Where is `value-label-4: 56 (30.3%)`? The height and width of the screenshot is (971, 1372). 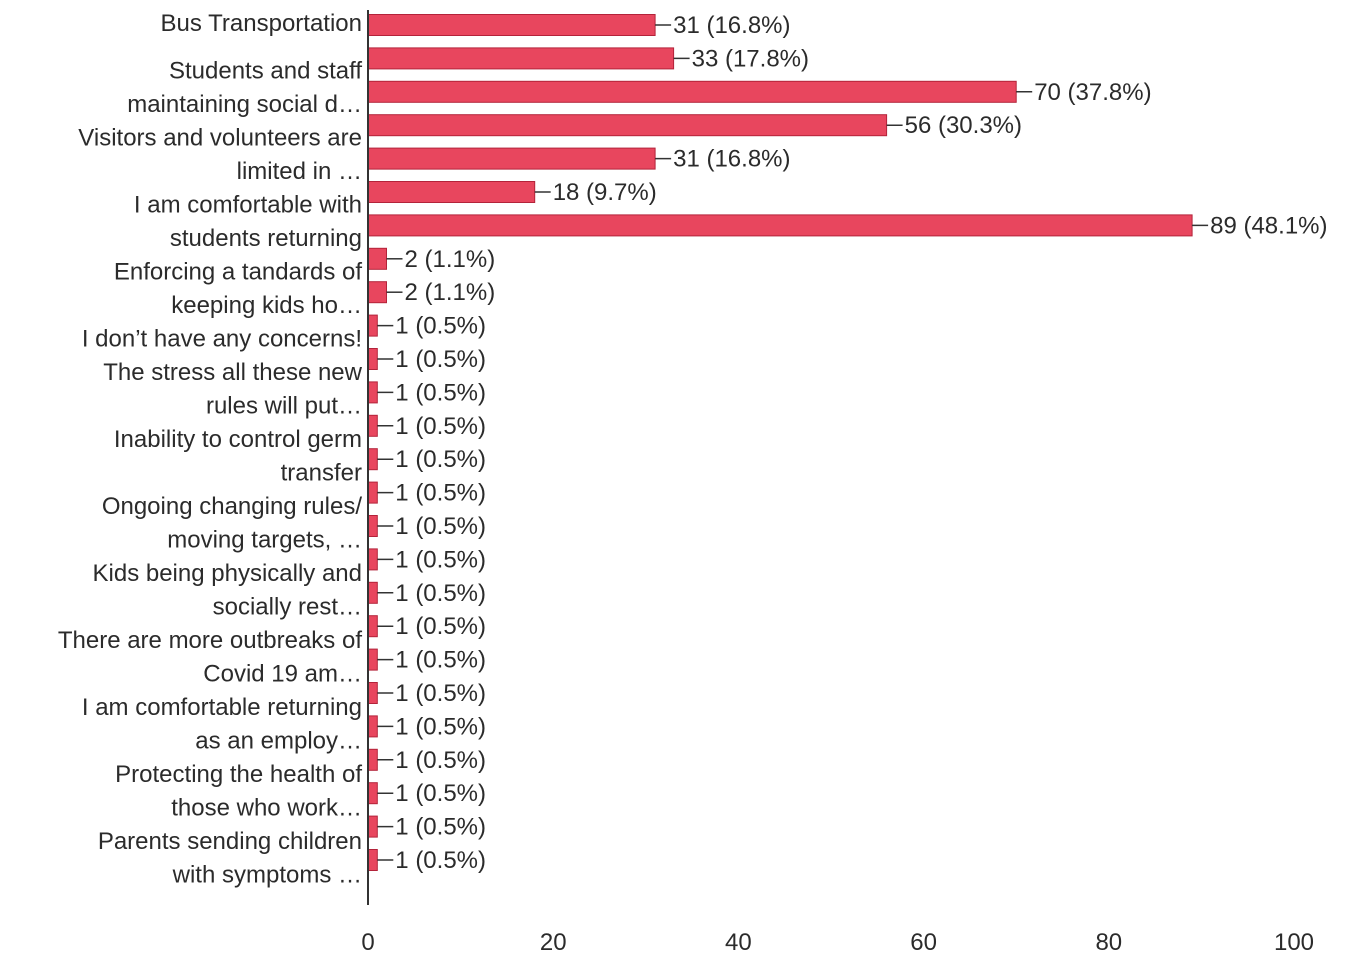
value-label-4: 56 (30.3%) is located at coordinates (963, 125).